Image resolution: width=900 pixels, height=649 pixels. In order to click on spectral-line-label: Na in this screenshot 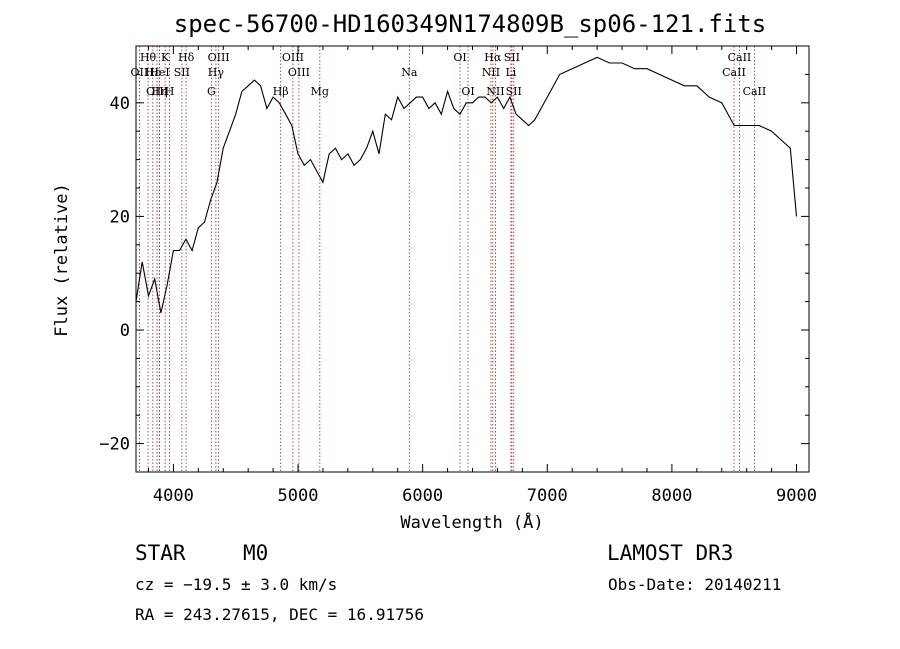, I will do `click(409, 72)`.